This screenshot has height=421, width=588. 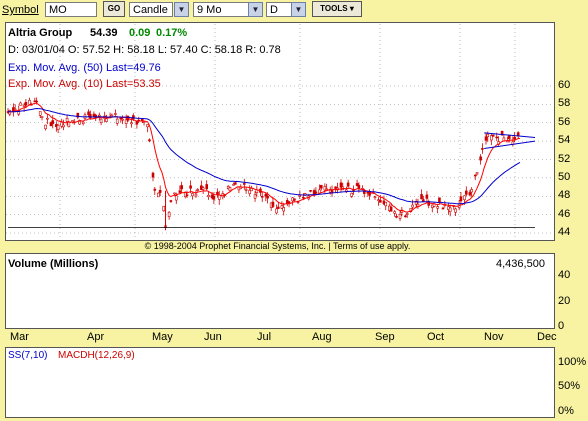 What do you see at coordinates (510, 135) in the screenshot?
I see `pennant-upper` at bounding box center [510, 135].